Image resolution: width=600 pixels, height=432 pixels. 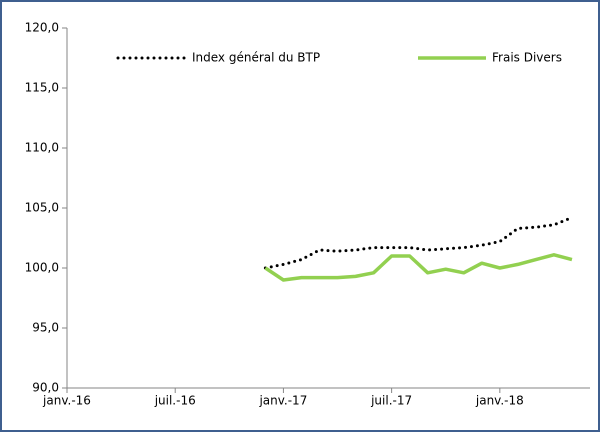 What do you see at coordinates (256, 58) in the screenshot?
I see `legend-label: Index général du BTP` at bounding box center [256, 58].